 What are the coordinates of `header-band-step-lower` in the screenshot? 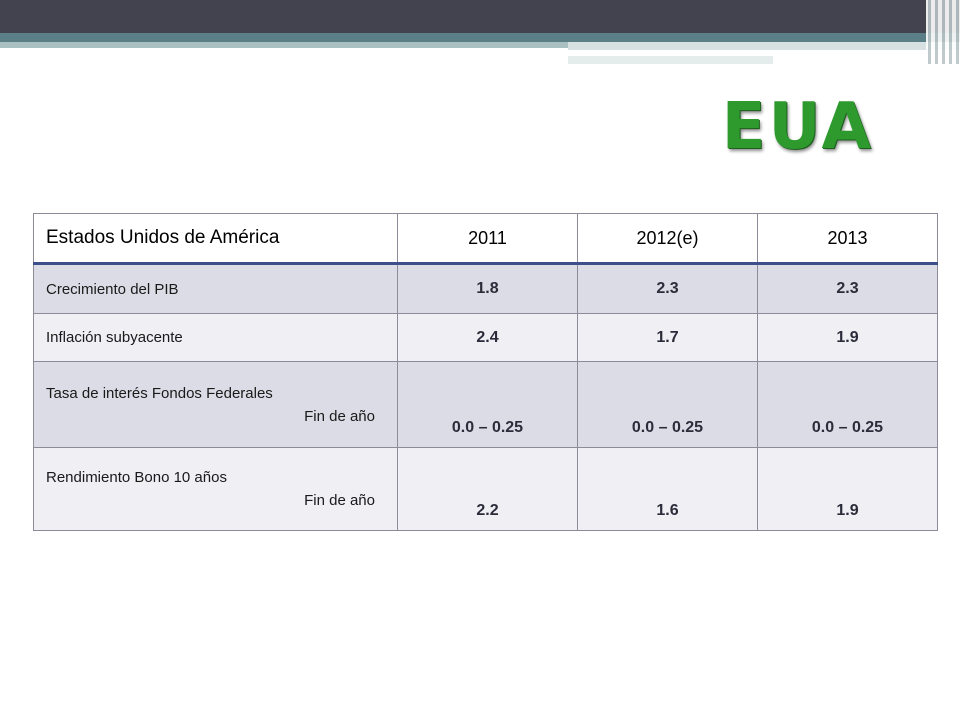 It's located at (670, 60).